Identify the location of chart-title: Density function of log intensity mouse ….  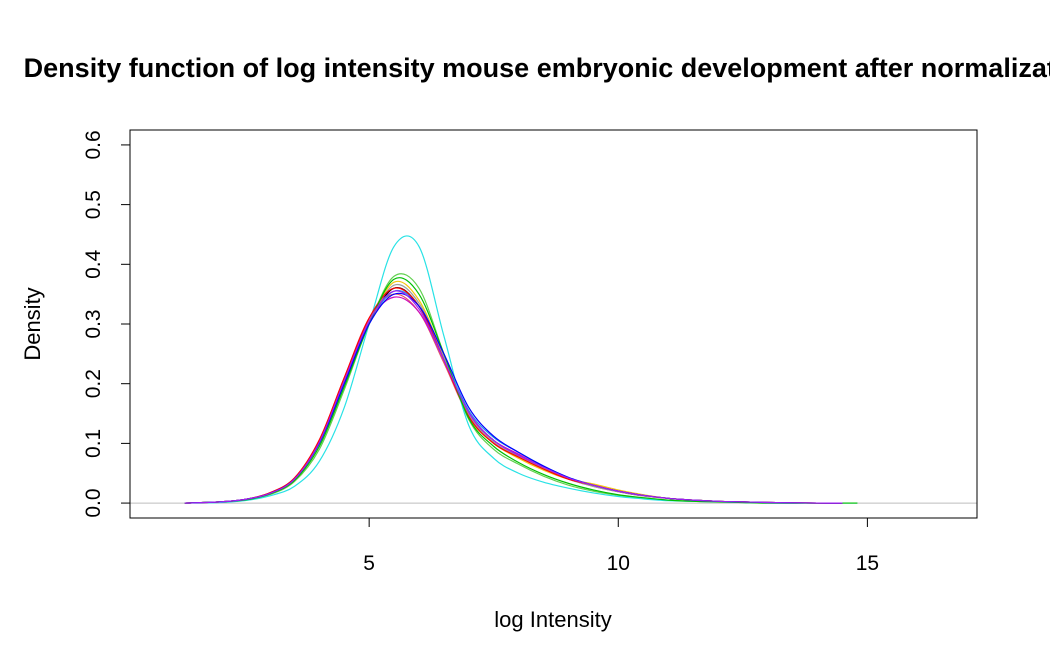
(537, 68).